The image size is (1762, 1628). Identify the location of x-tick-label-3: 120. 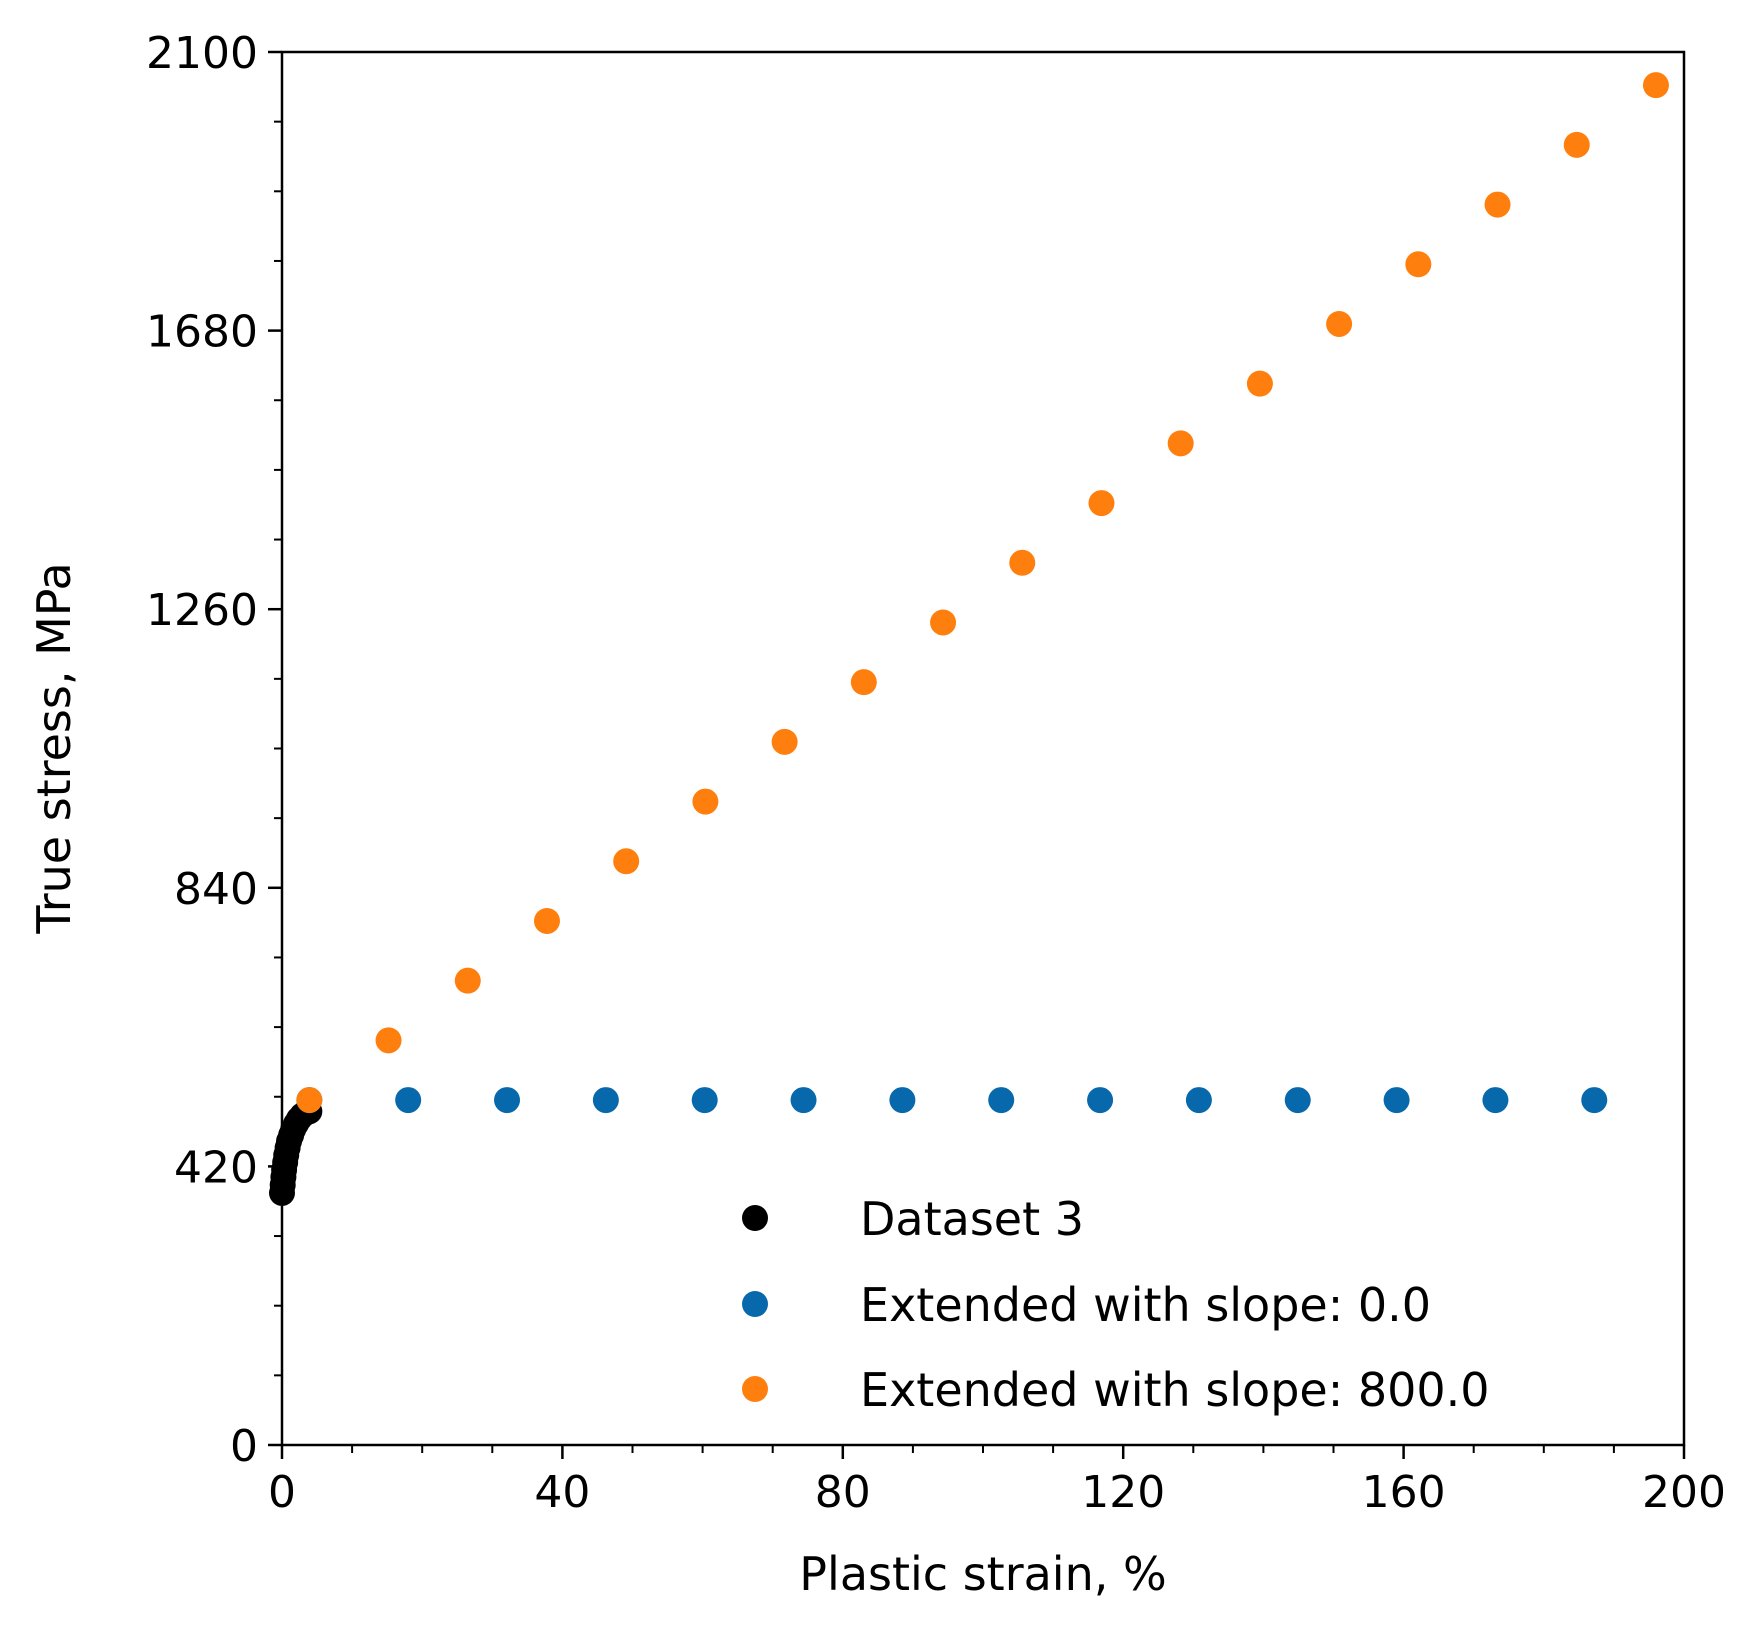
(1123, 1492).